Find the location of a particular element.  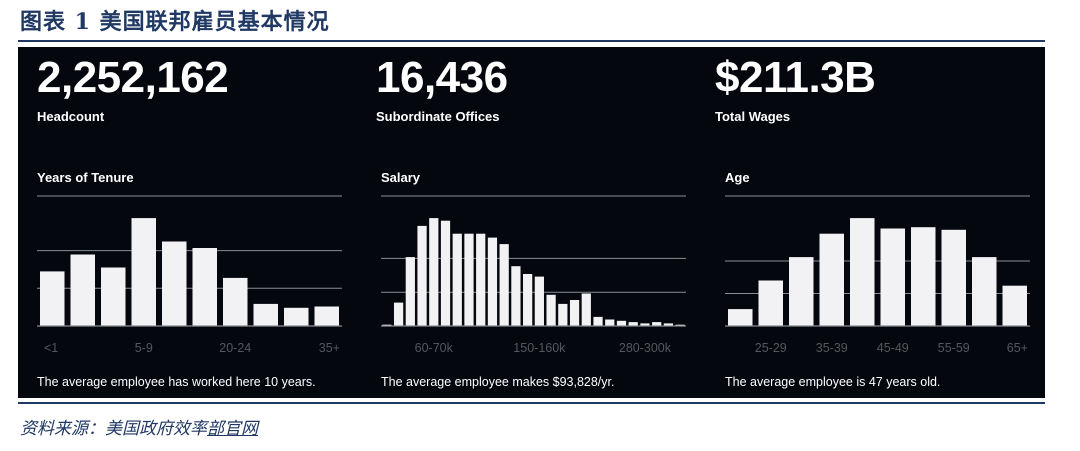

bottom-rule is located at coordinates (531, 403).